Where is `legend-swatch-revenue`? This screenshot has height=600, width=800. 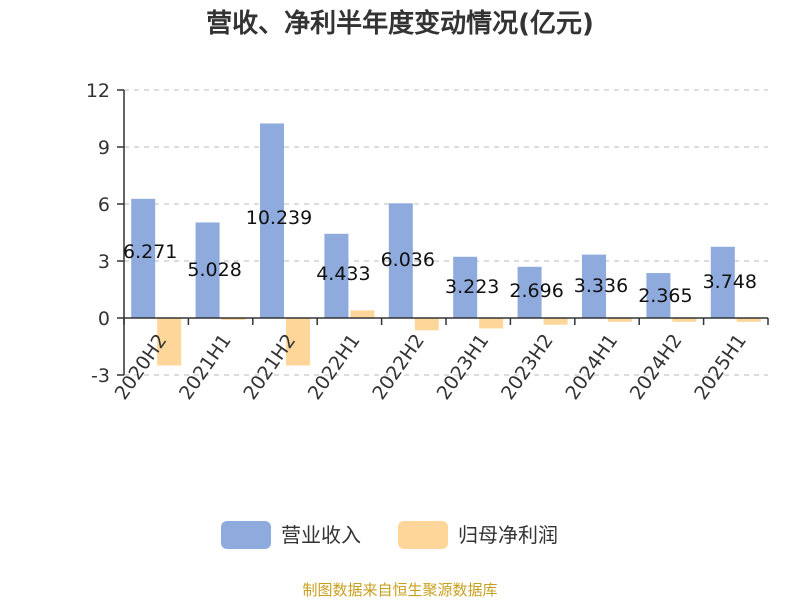
legend-swatch-revenue is located at coordinates (246, 535).